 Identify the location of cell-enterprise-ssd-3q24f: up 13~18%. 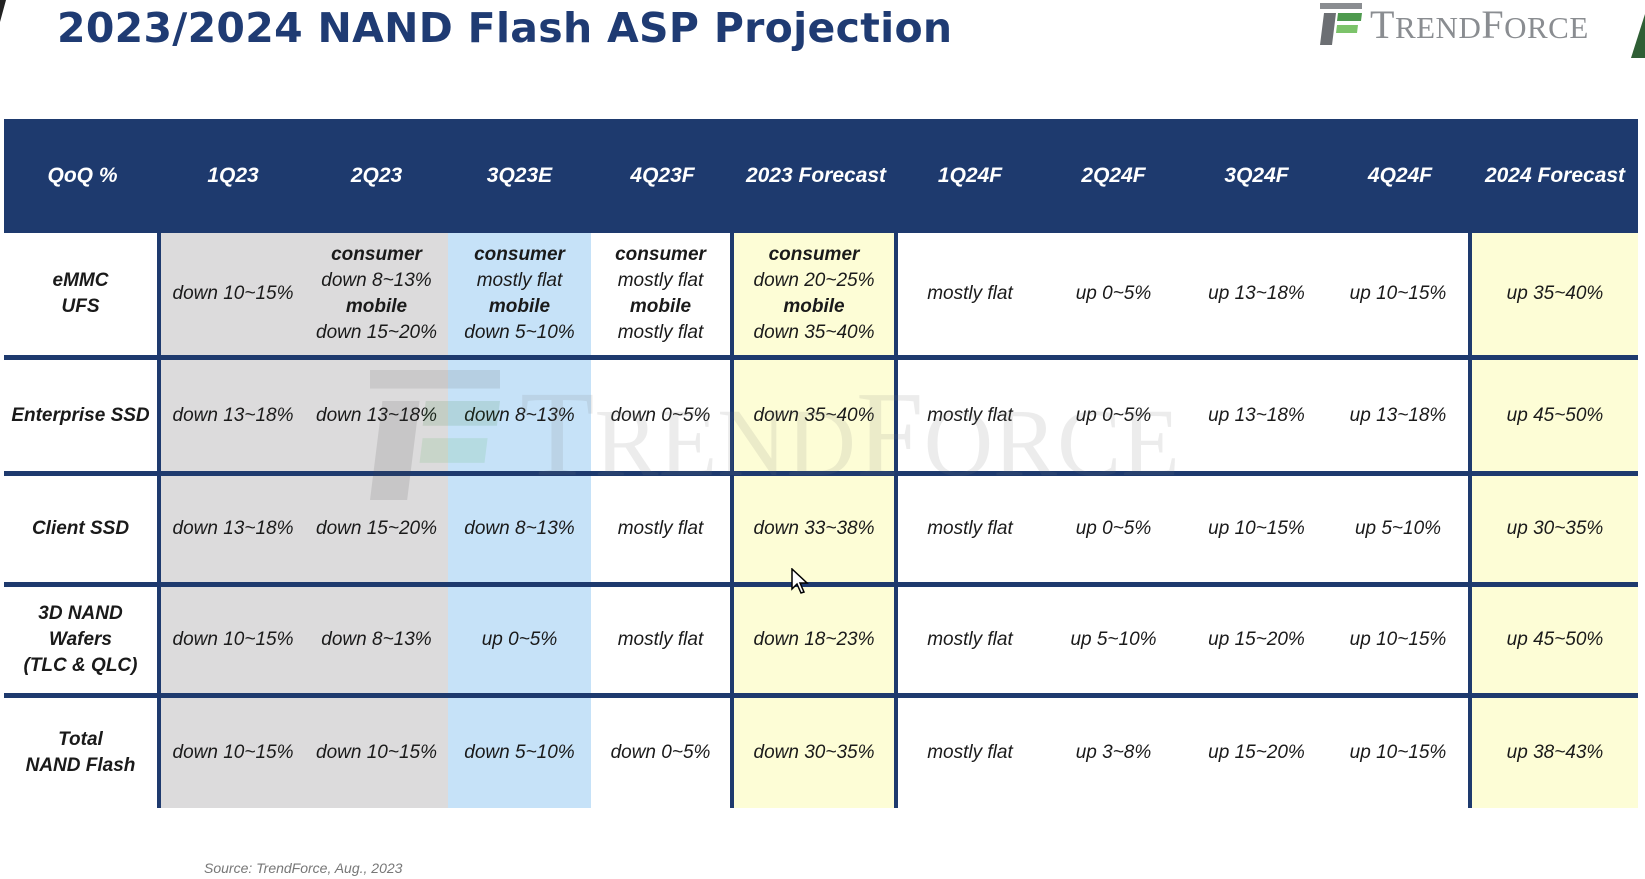
(1256, 413).